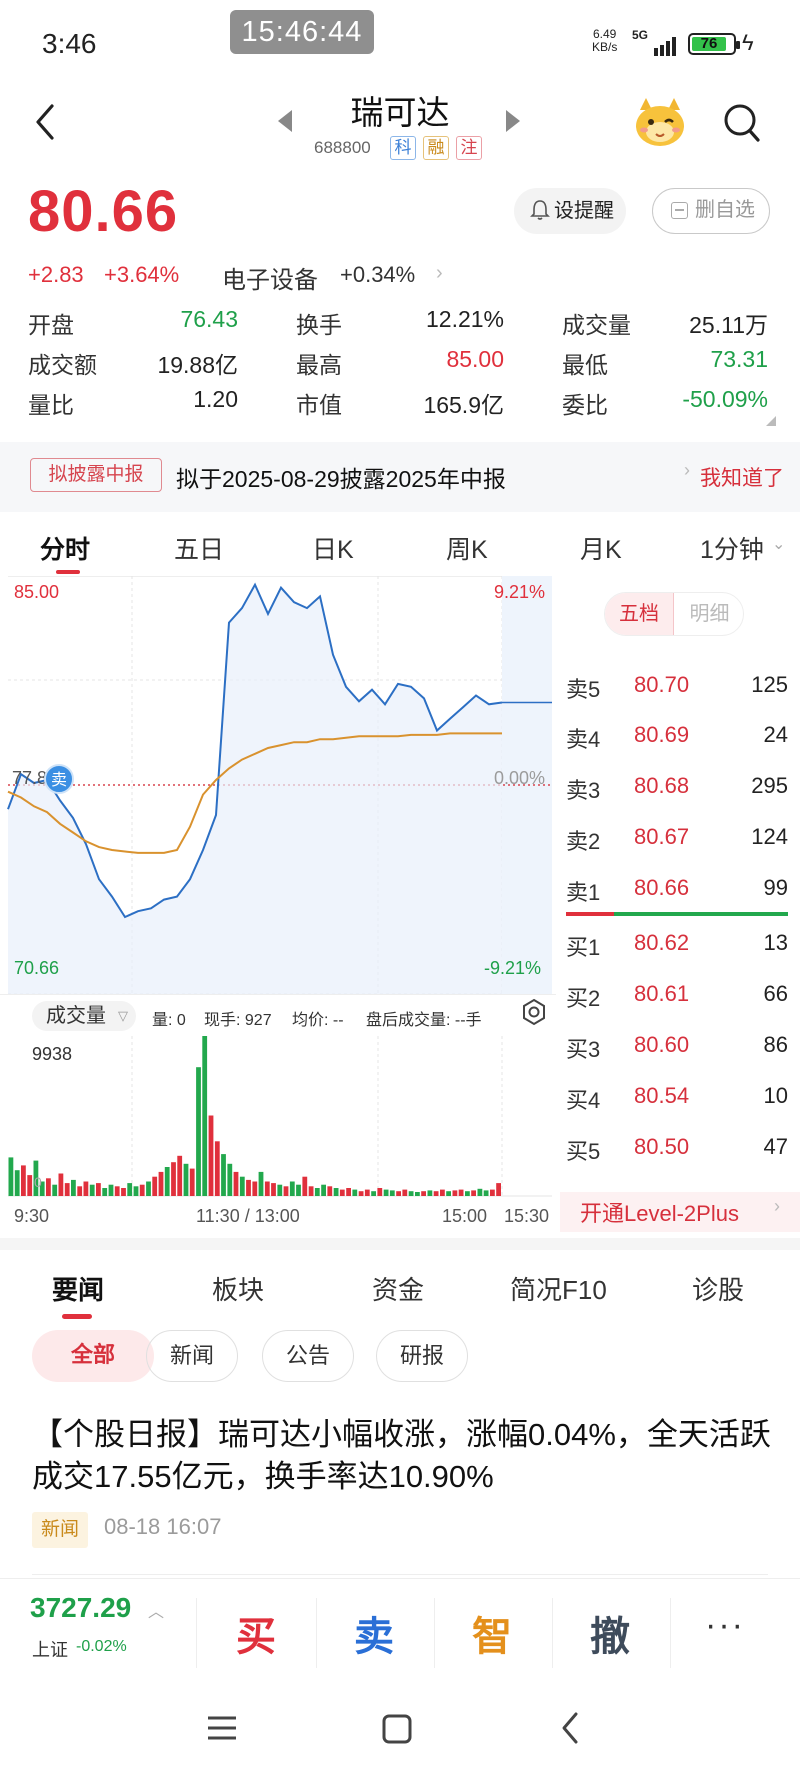 The image size is (800, 1778). Describe the element at coordinates (662, 836) in the screenshot. I see `ask-price: 80.67` at that location.